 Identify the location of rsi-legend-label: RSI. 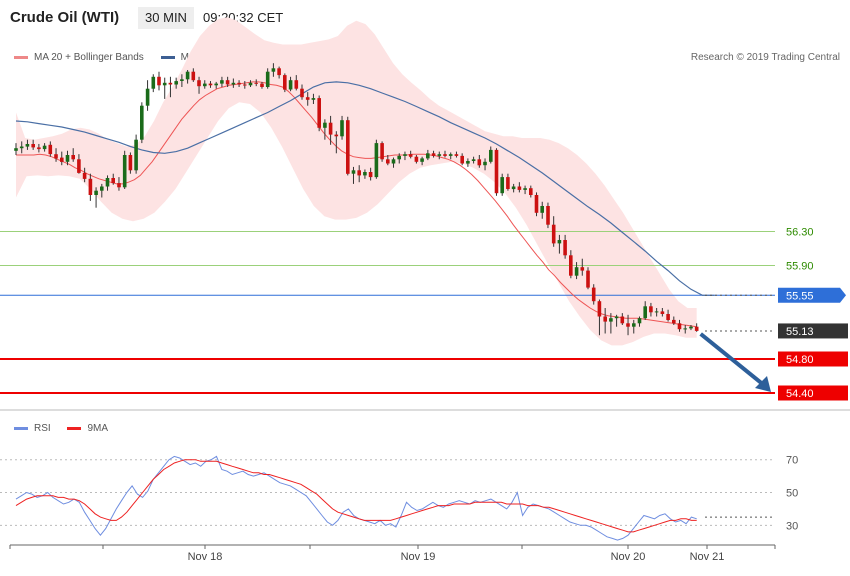
(42, 428).